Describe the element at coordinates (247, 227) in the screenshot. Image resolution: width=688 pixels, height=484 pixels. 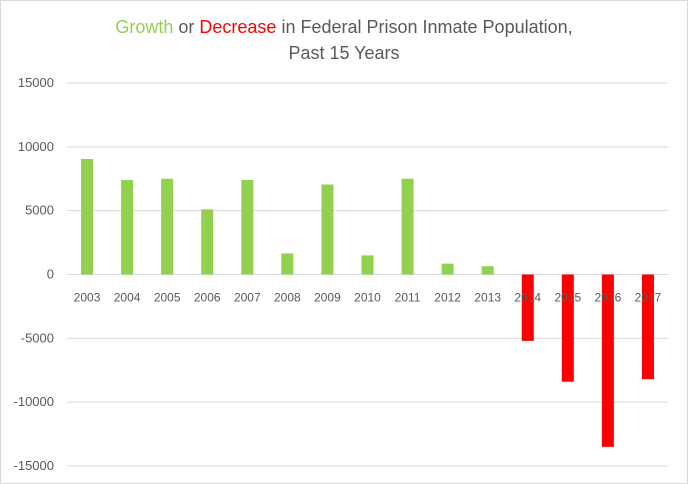
I see `bar-2007` at that location.